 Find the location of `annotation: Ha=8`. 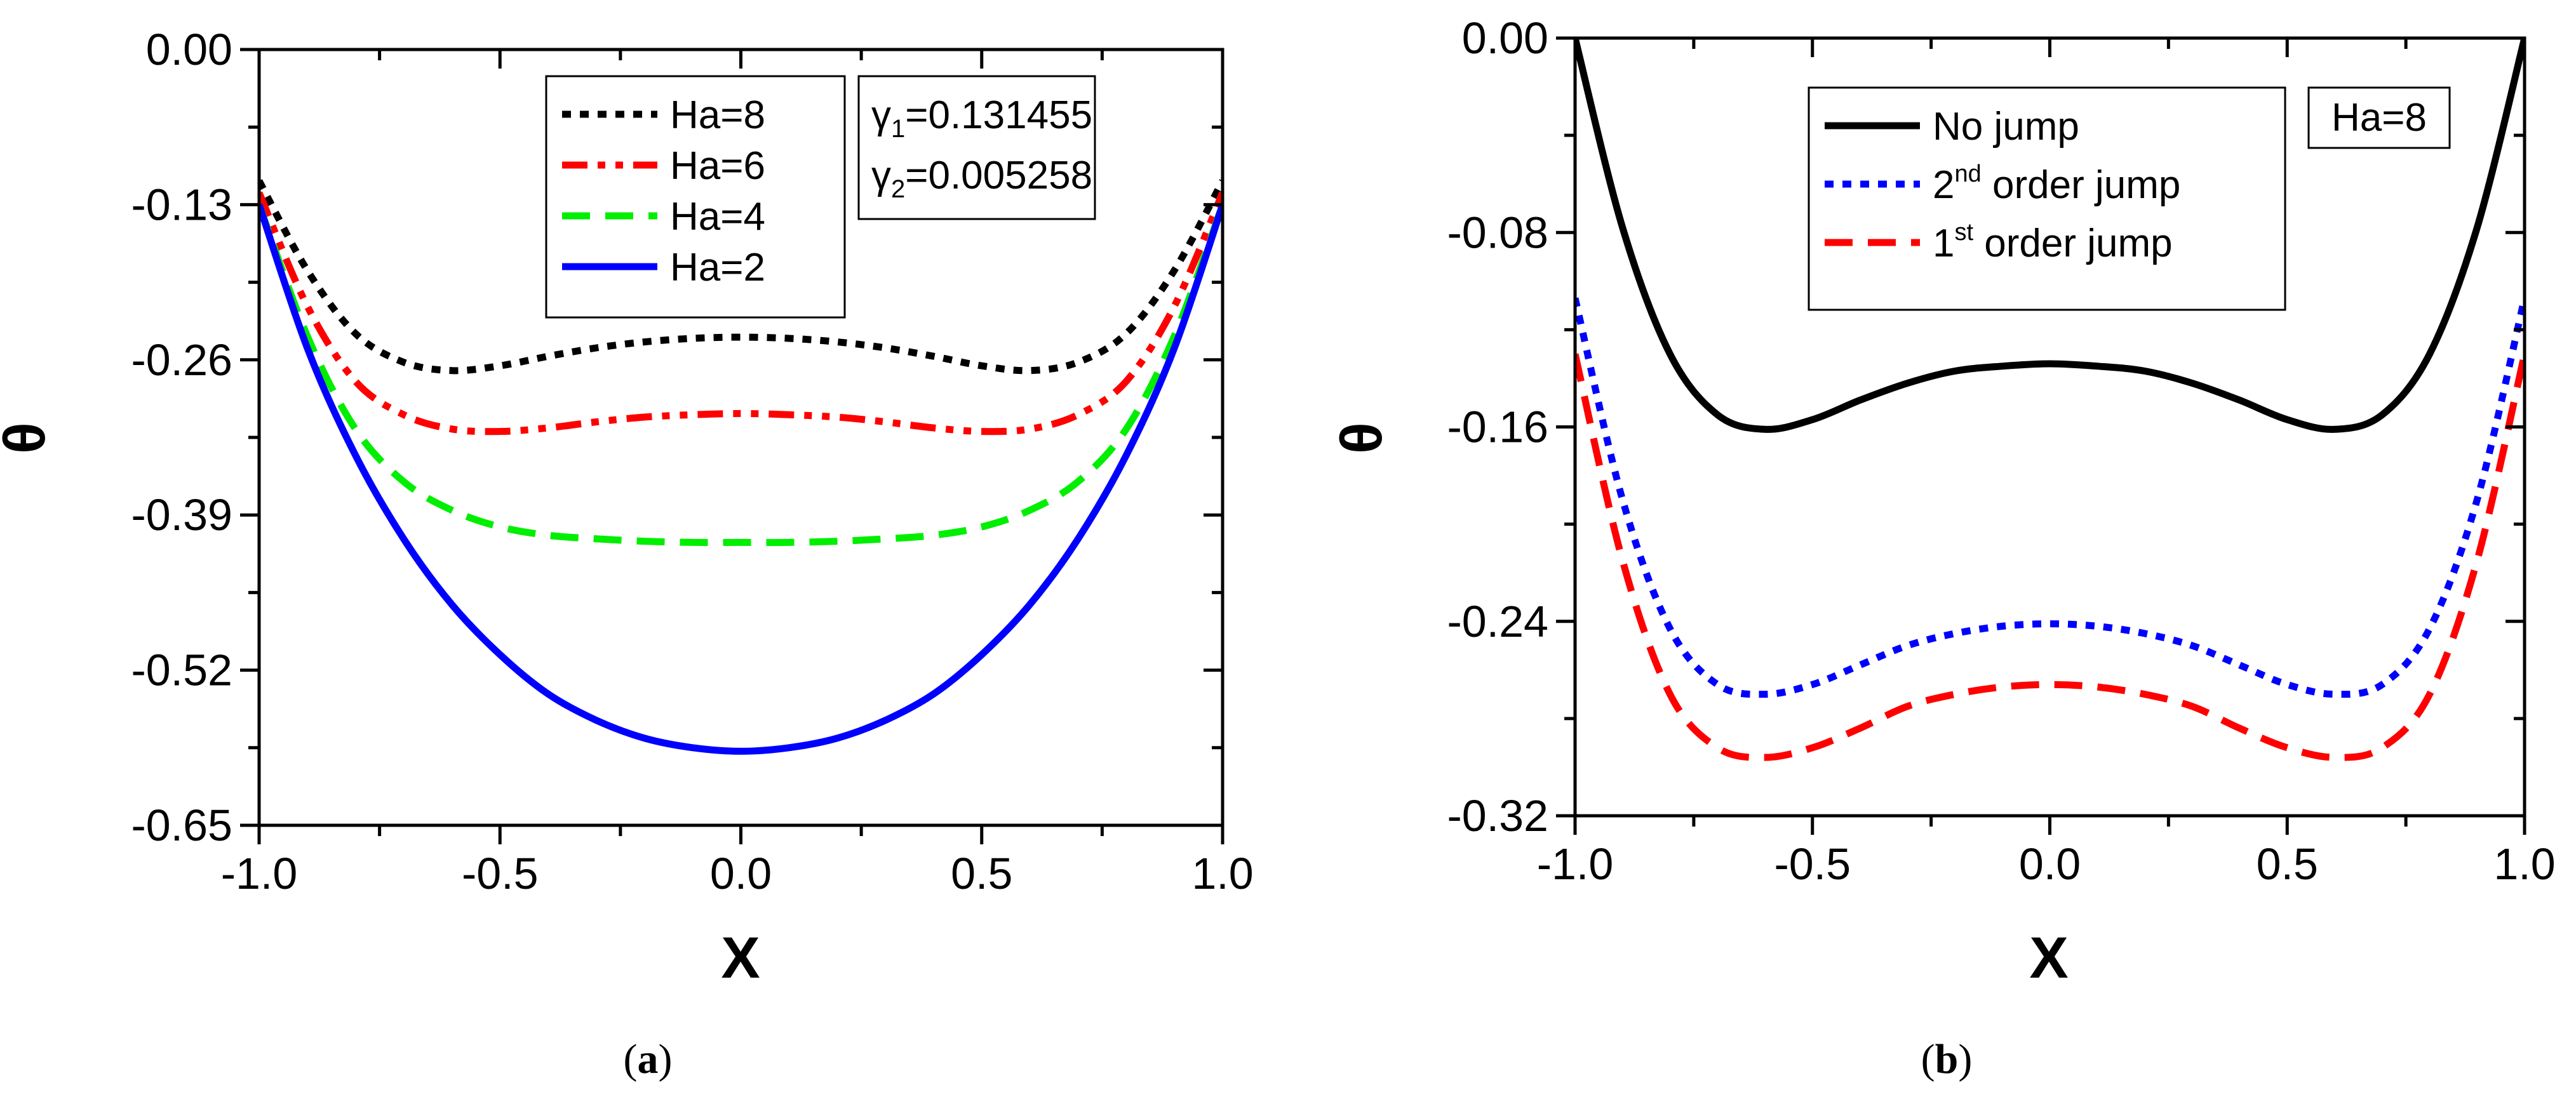

annotation: Ha=8 is located at coordinates (2379, 117).